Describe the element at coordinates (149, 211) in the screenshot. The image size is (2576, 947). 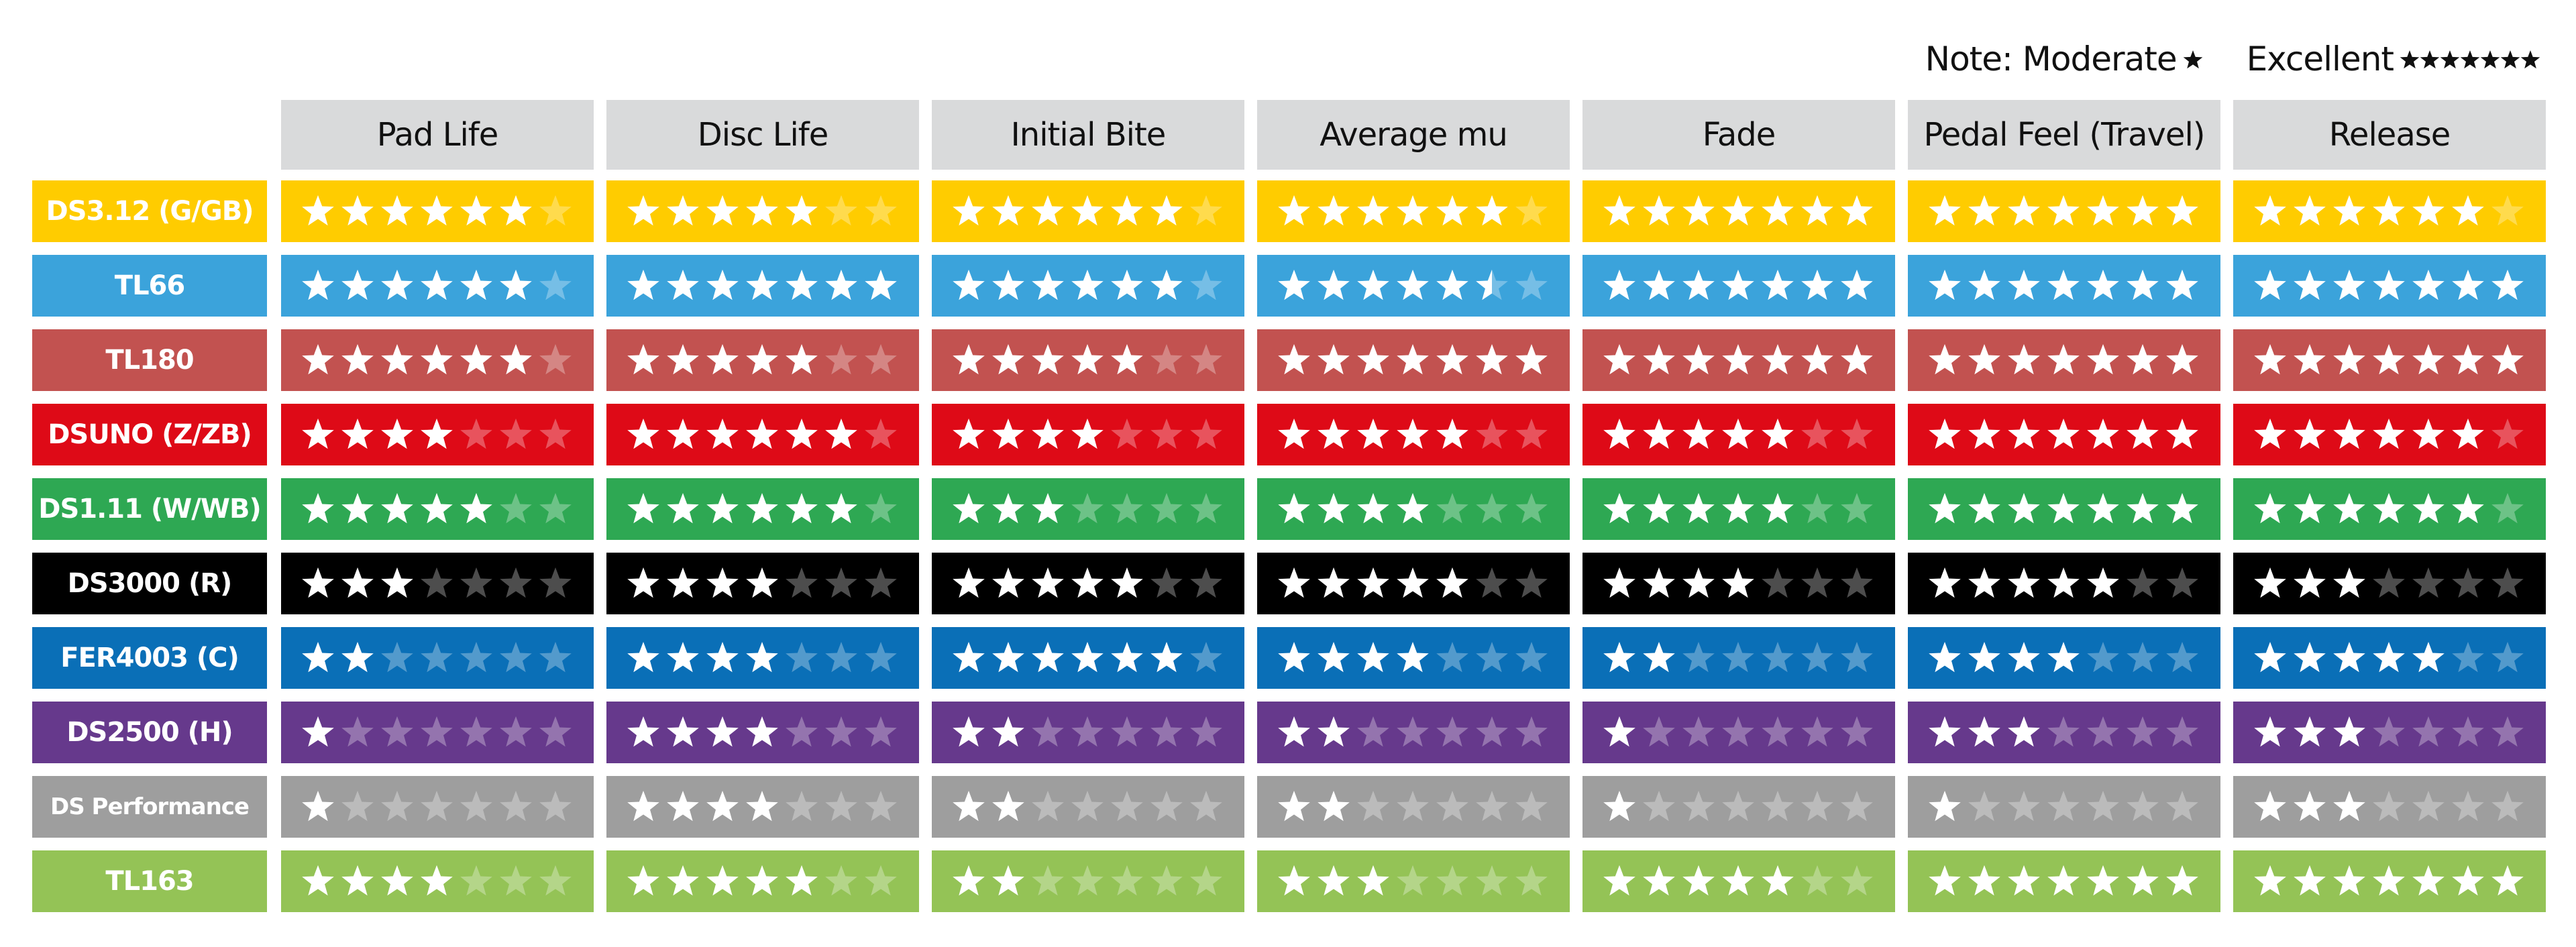
I see `row-label: DS3.12 (G/GB)` at that location.